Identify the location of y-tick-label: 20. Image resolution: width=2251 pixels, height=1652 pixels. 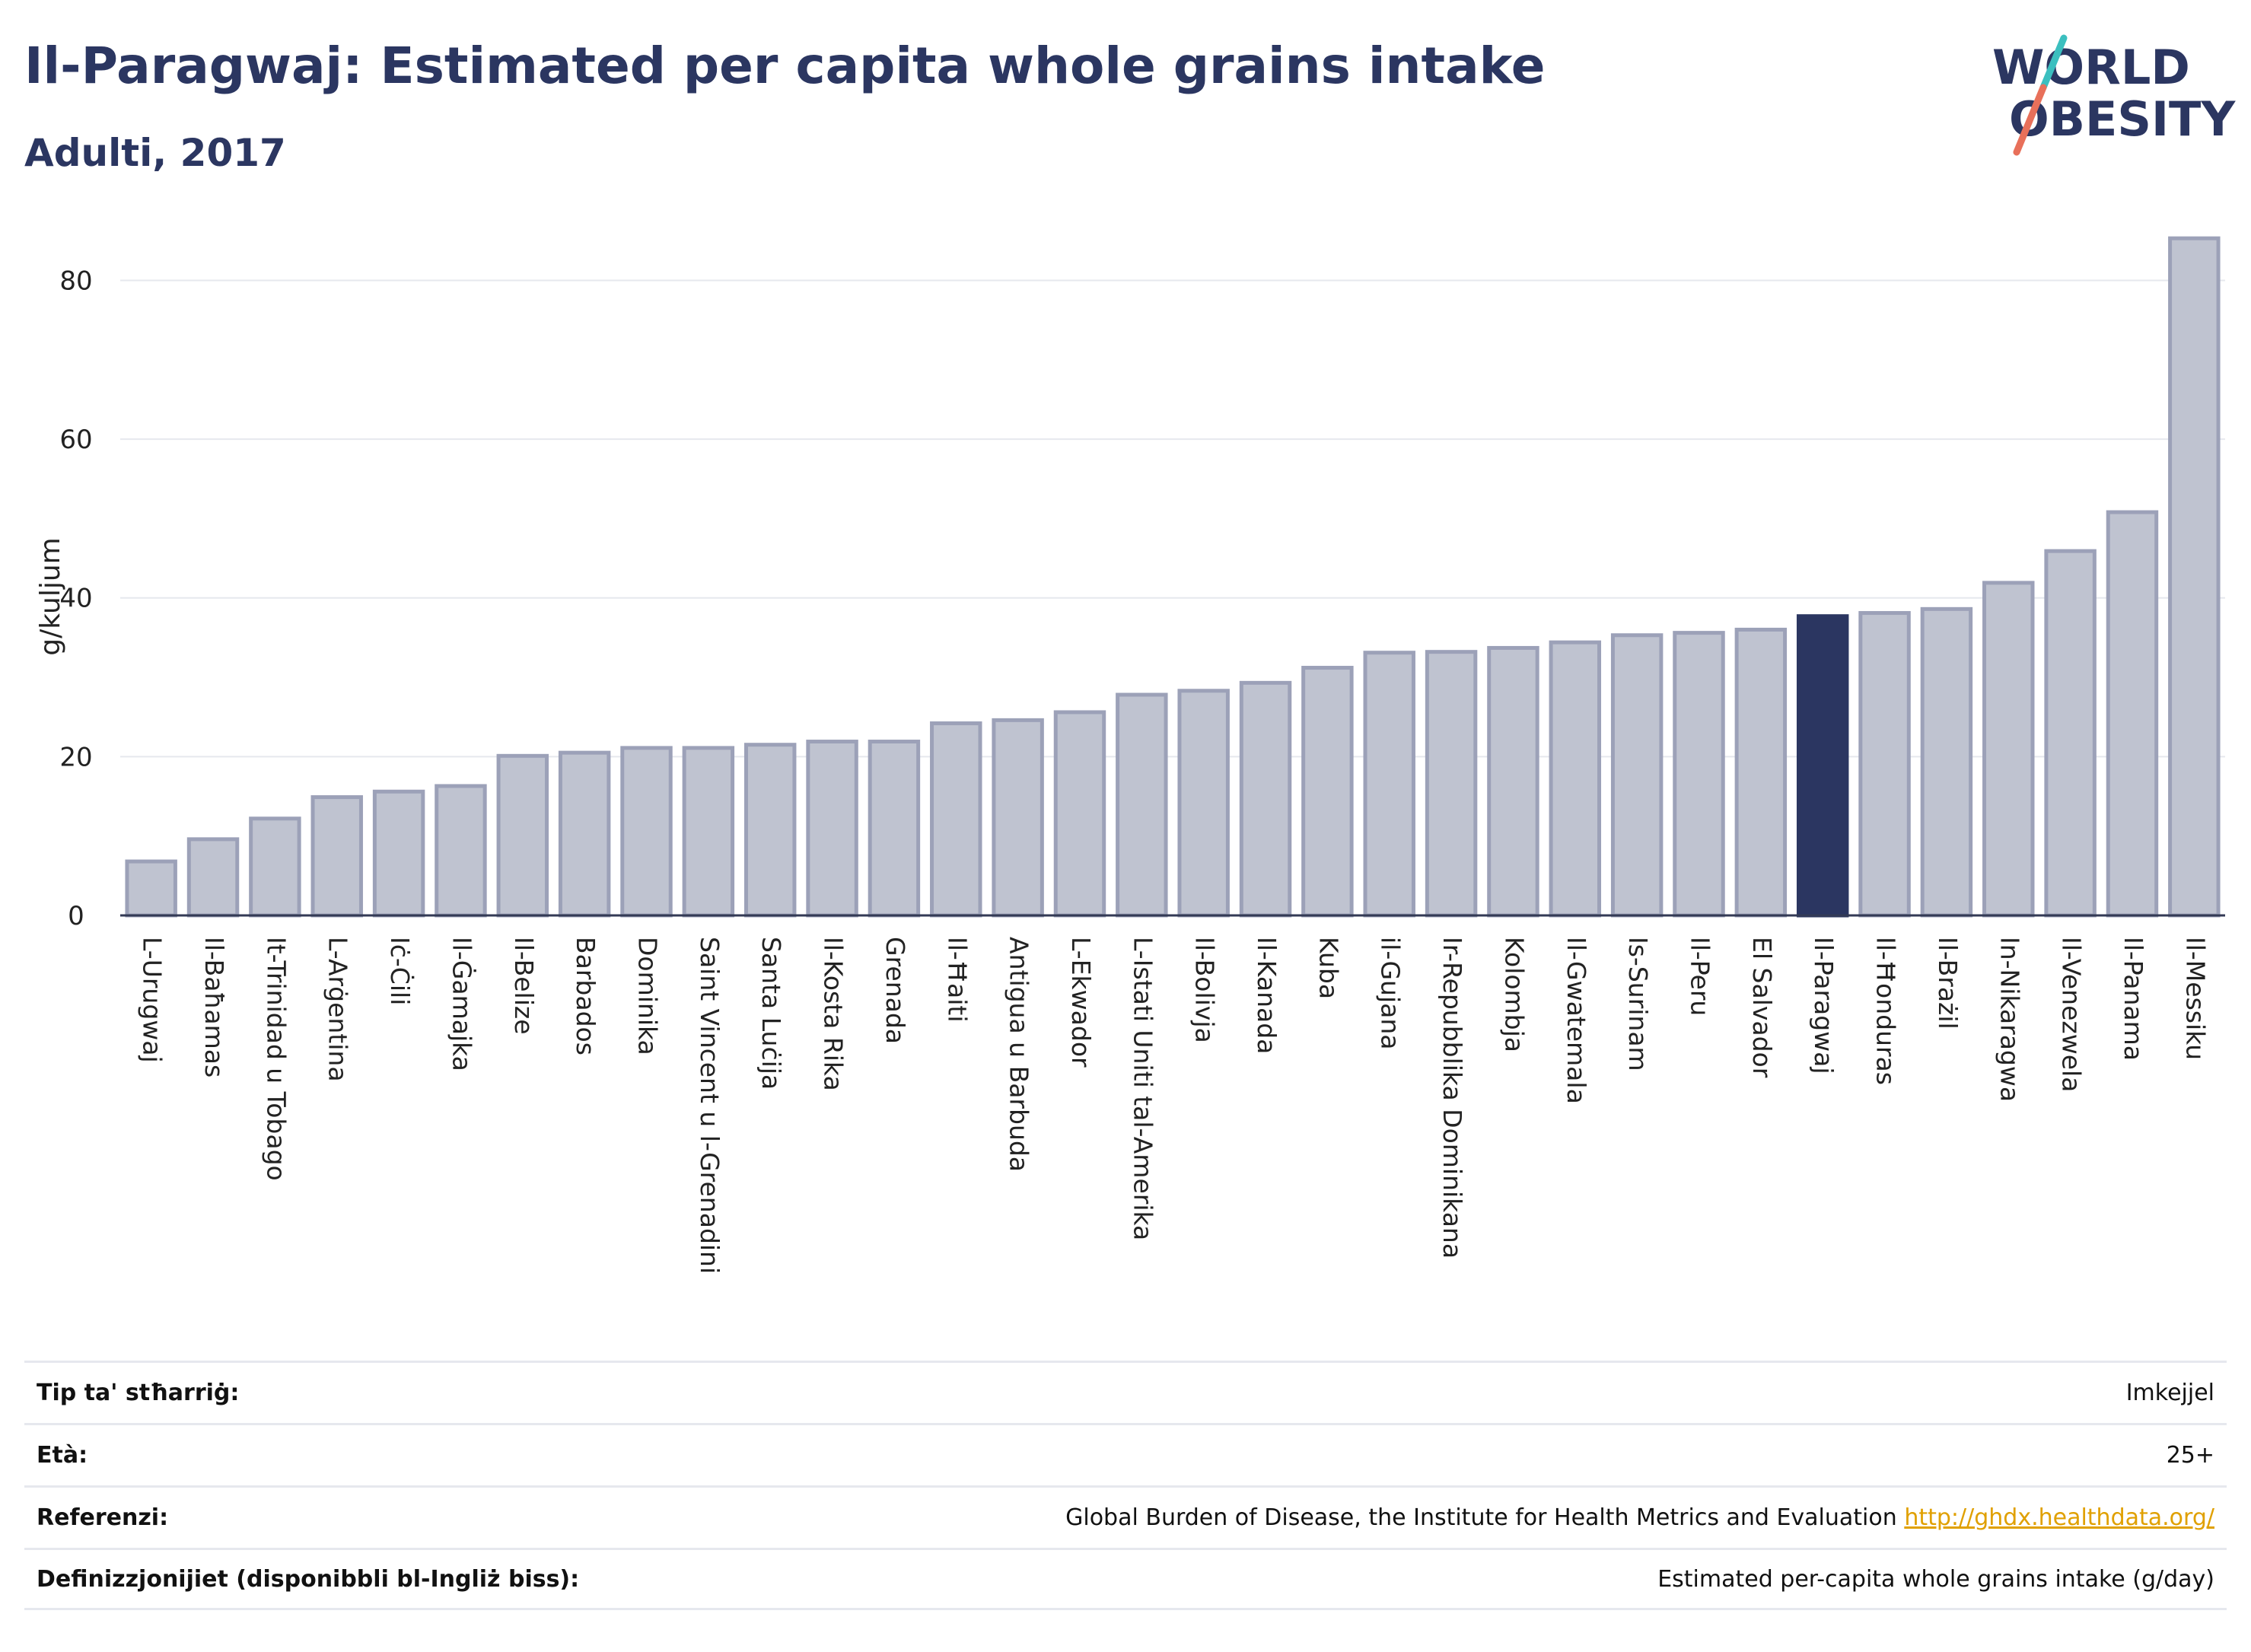
(75, 757).